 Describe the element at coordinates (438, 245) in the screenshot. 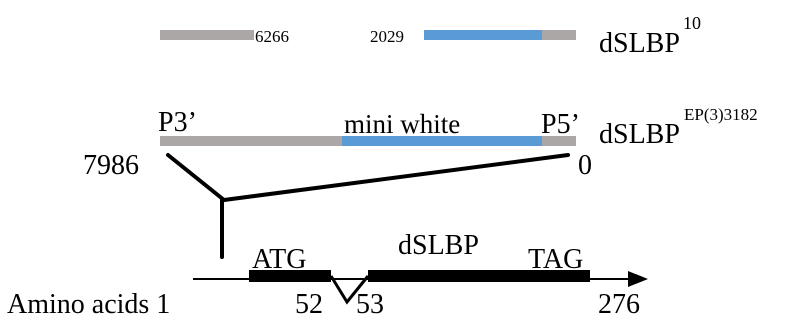

I see `gene-name-label: dSLBP` at that location.